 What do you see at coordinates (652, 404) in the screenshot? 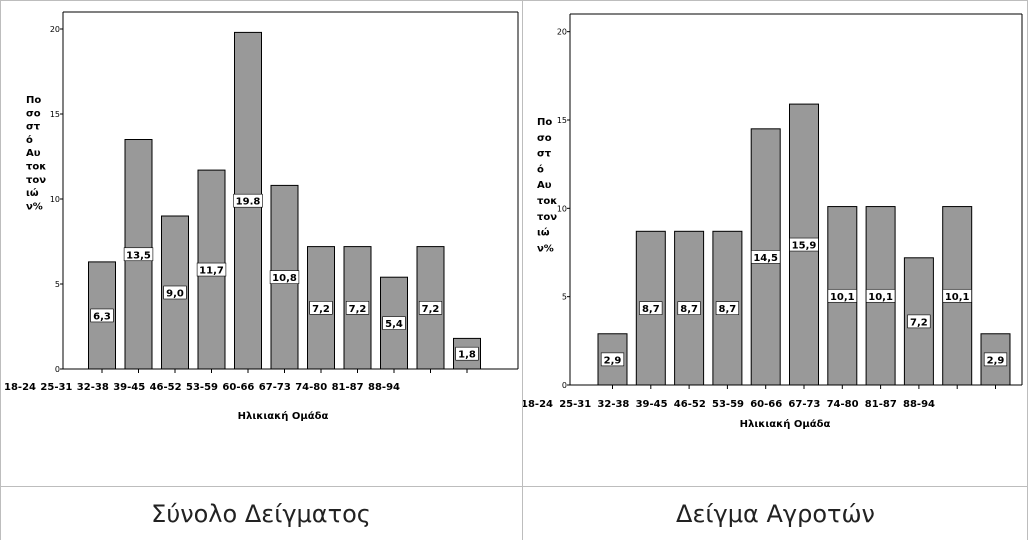
I see `x-category-label: 39-45` at bounding box center [652, 404].